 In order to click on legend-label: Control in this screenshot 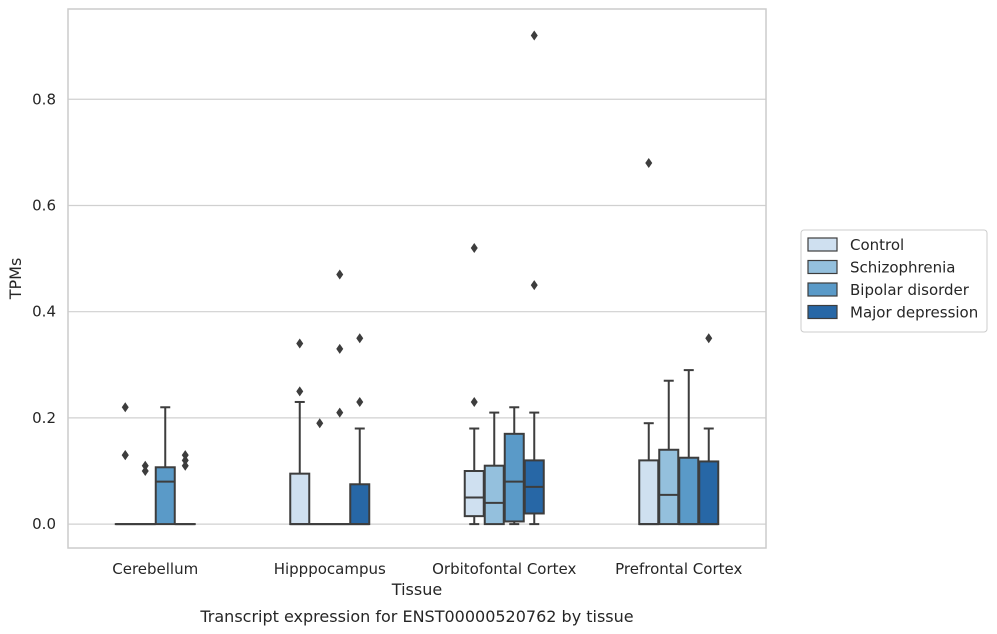, I will do `click(877, 245)`.